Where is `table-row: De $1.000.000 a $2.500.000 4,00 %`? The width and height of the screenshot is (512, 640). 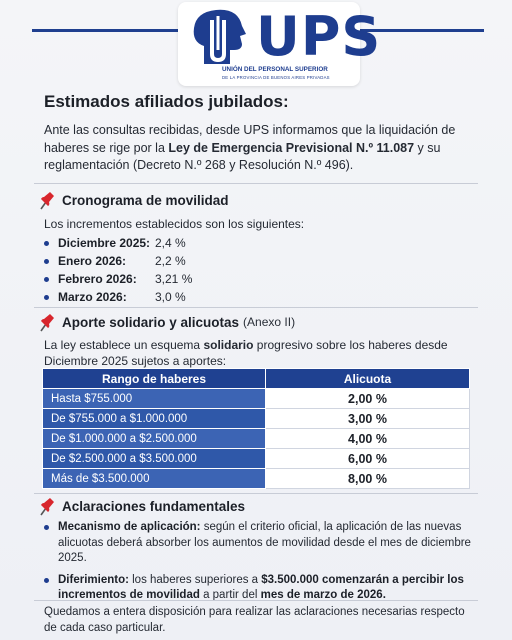 table-row: De $1.000.000 a $2.500.000 4,00 % is located at coordinates (256, 438).